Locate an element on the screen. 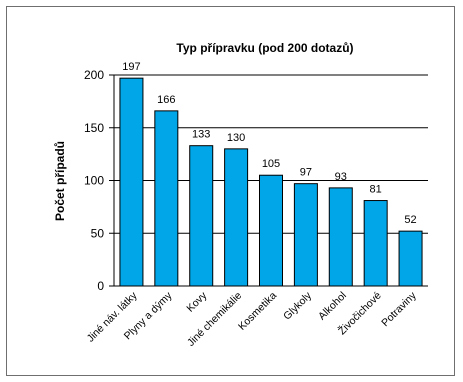 The width and height of the screenshot is (463, 382). data-label: 52 is located at coordinates (410, 220).